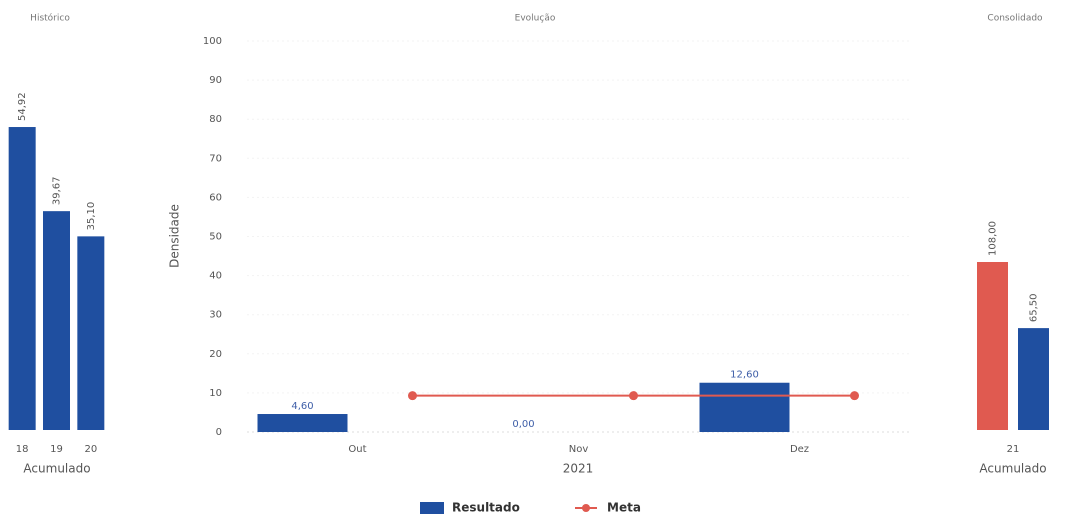 The height and width of the screenshot is (515, 1065). I want to click on y-tick-label: 80, so click(215, 119).